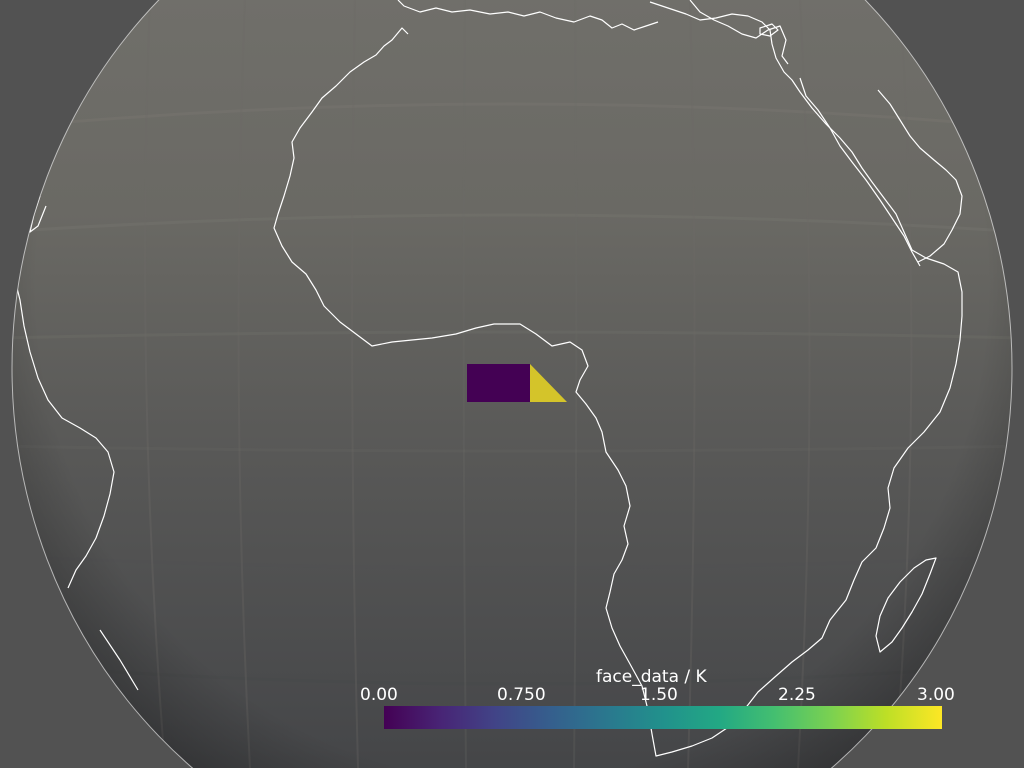 The image size is (1024, 768). What do you see at coordinates (119, 660) in the screenshot?
I see `coastline-south-africa-west` at bounding box center [119, 660].